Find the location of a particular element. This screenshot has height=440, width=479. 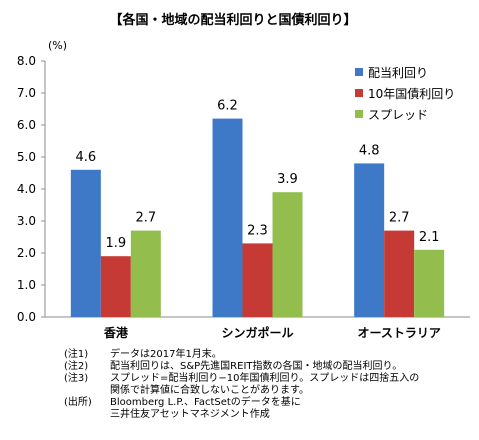

x-tick-label: 香港 is located at coordinates (116, 332).